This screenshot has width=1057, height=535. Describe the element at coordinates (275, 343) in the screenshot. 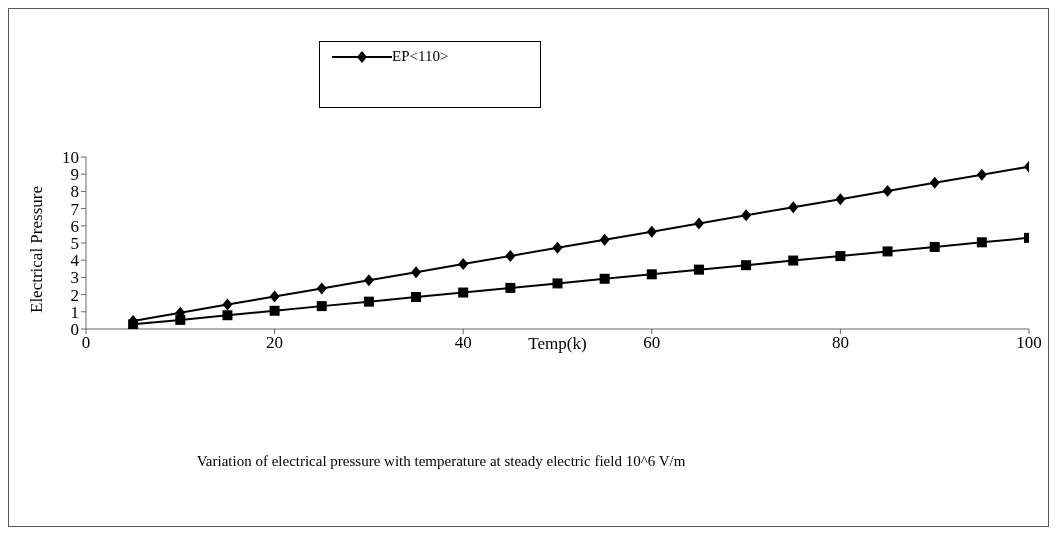

I see `x-tick-label: 20` at that location.